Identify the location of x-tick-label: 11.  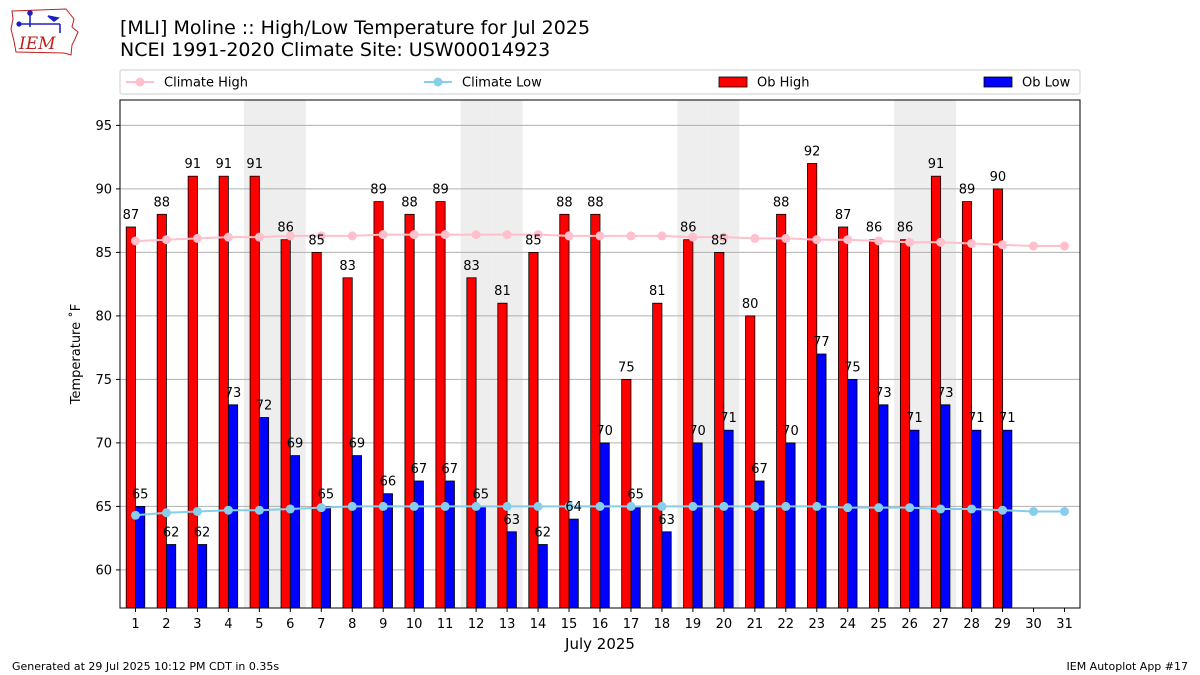
(445, 624).